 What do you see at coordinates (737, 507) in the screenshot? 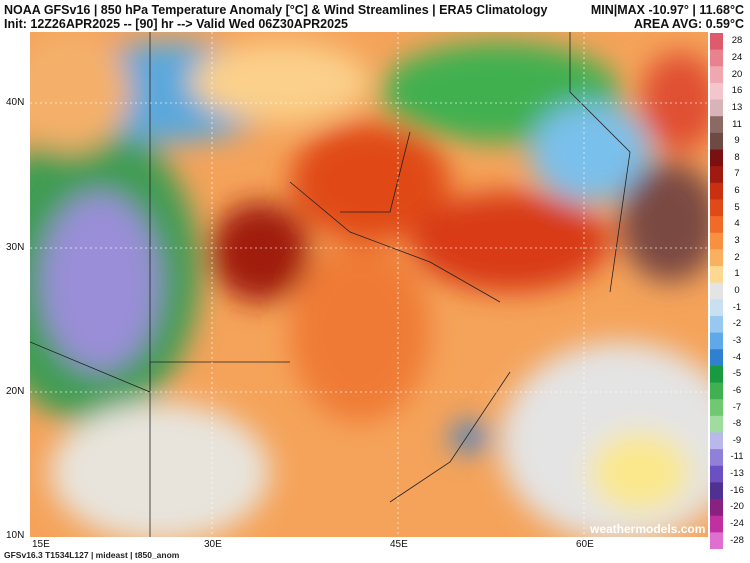
I see `colorbar-label: -20` at bounding box center [737, 507].